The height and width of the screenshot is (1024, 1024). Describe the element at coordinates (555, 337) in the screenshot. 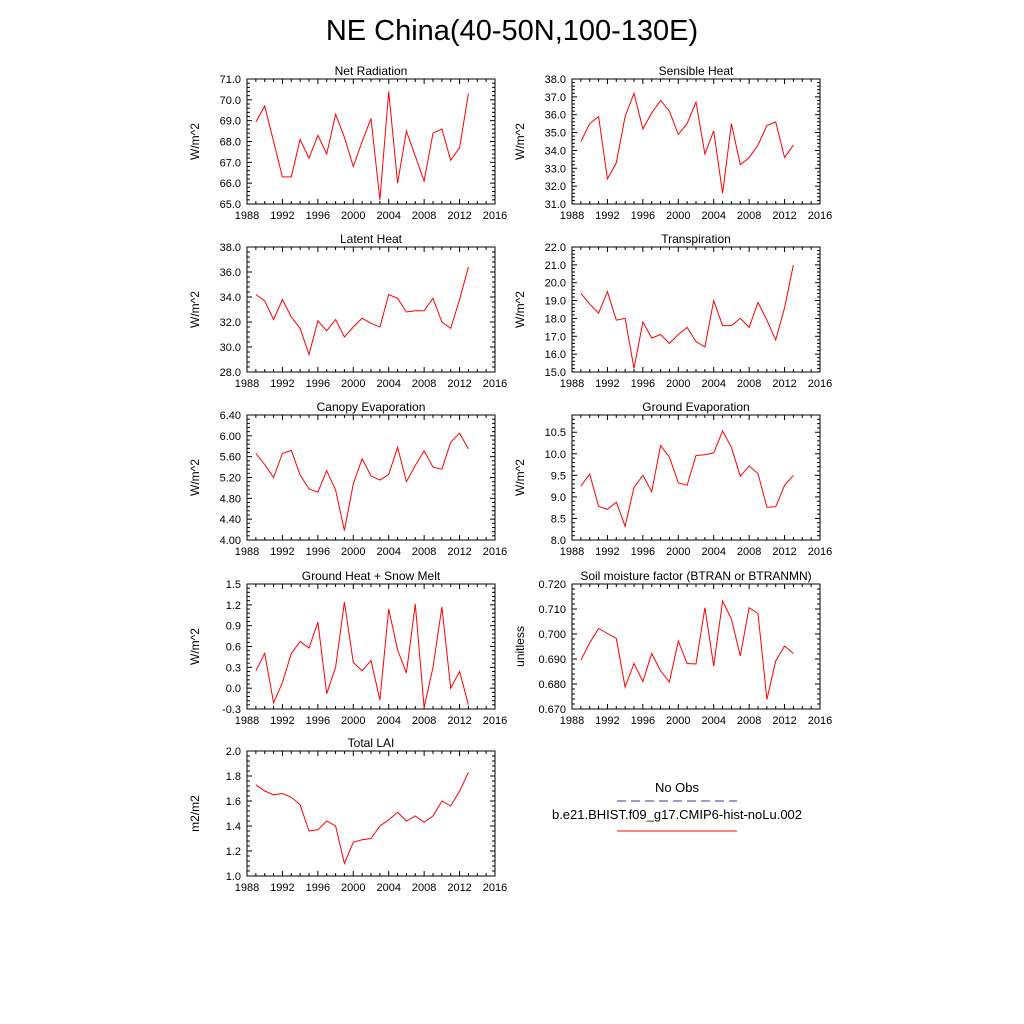

I see `y-tick-label: 17.0` at that location.